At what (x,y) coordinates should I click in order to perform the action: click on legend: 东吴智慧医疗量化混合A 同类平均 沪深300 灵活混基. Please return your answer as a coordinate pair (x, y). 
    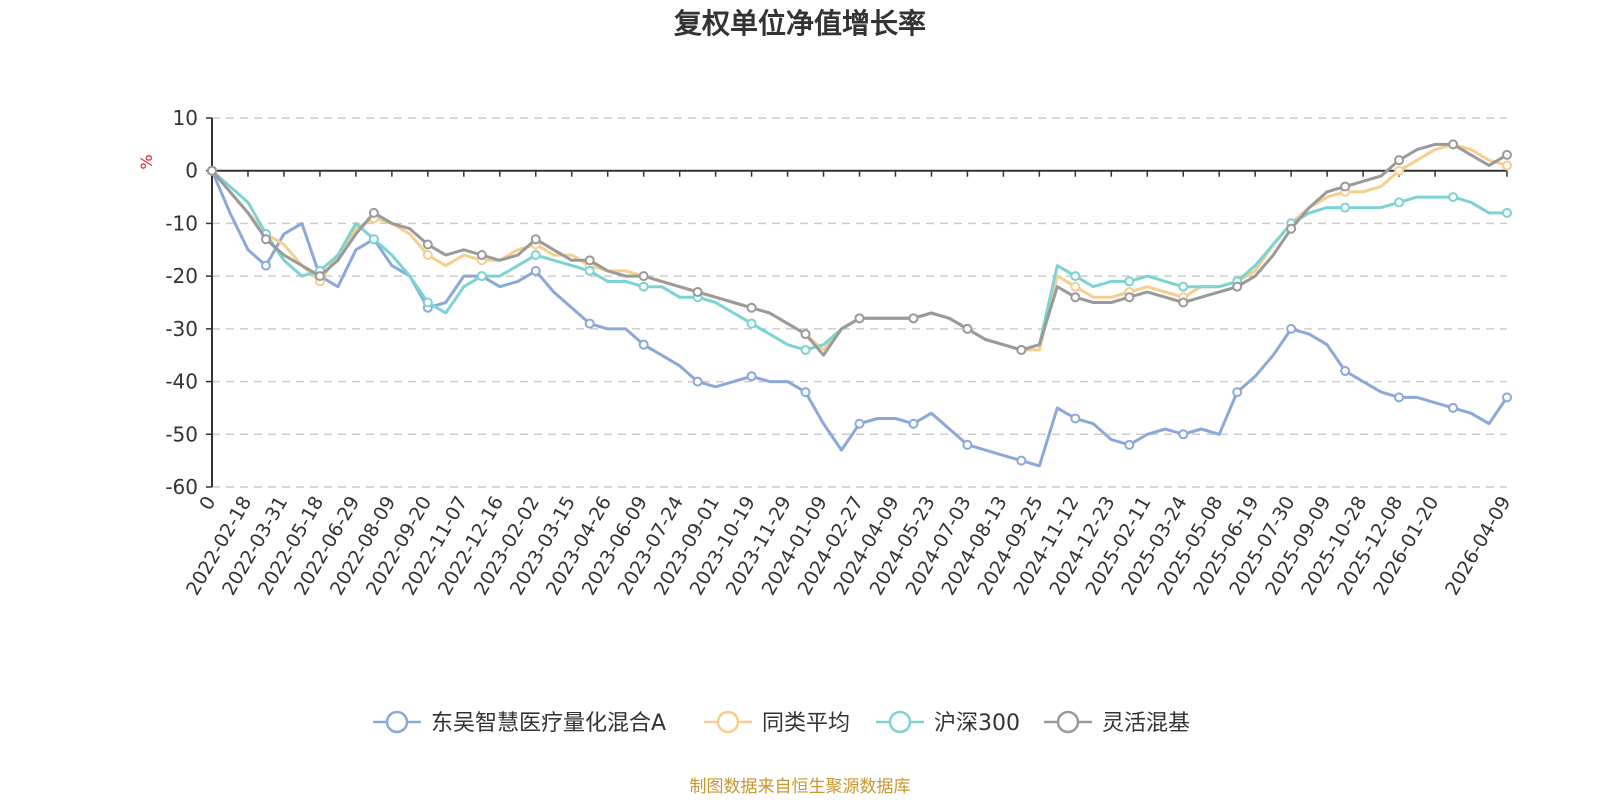
    Looking at the image, I should click on (781, 723).